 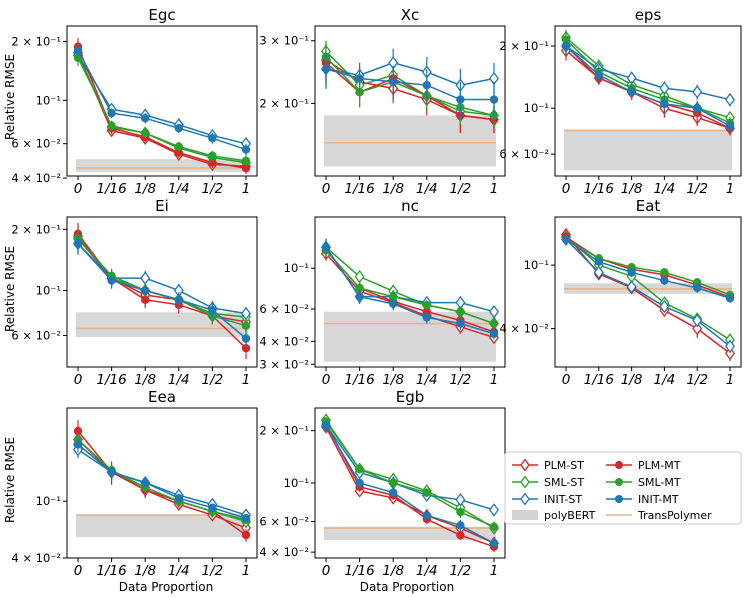 I want to click on legend-frame, so click(x=623, y=488).